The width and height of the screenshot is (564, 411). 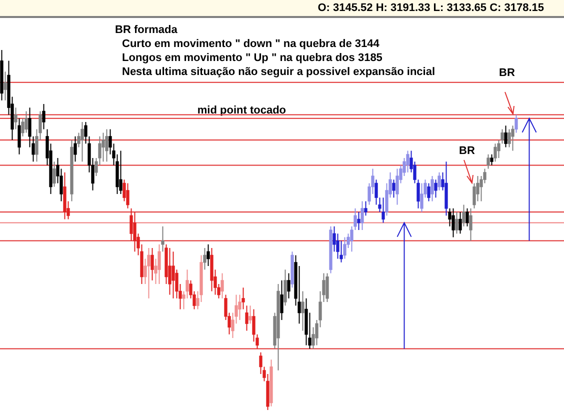 I want to click on annotation: Curto em movimento " down " na quebra de 3144, so click(x=251, y=44).